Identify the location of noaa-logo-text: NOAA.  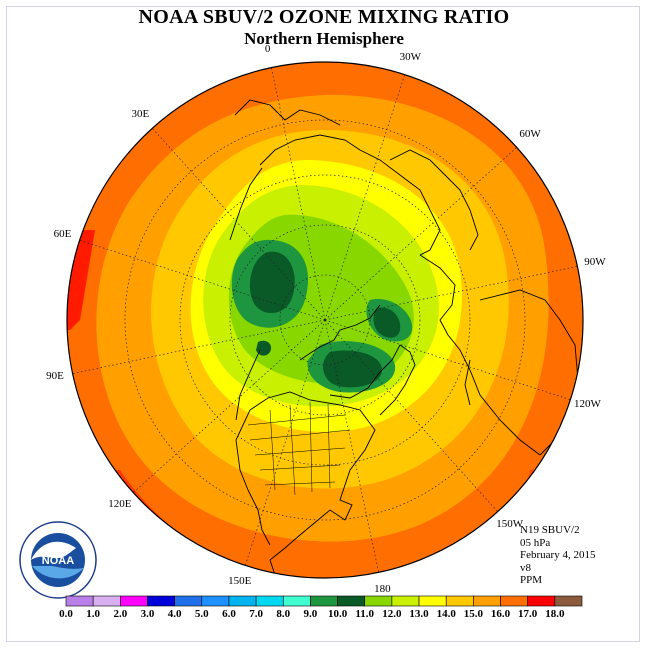
(58, 561).